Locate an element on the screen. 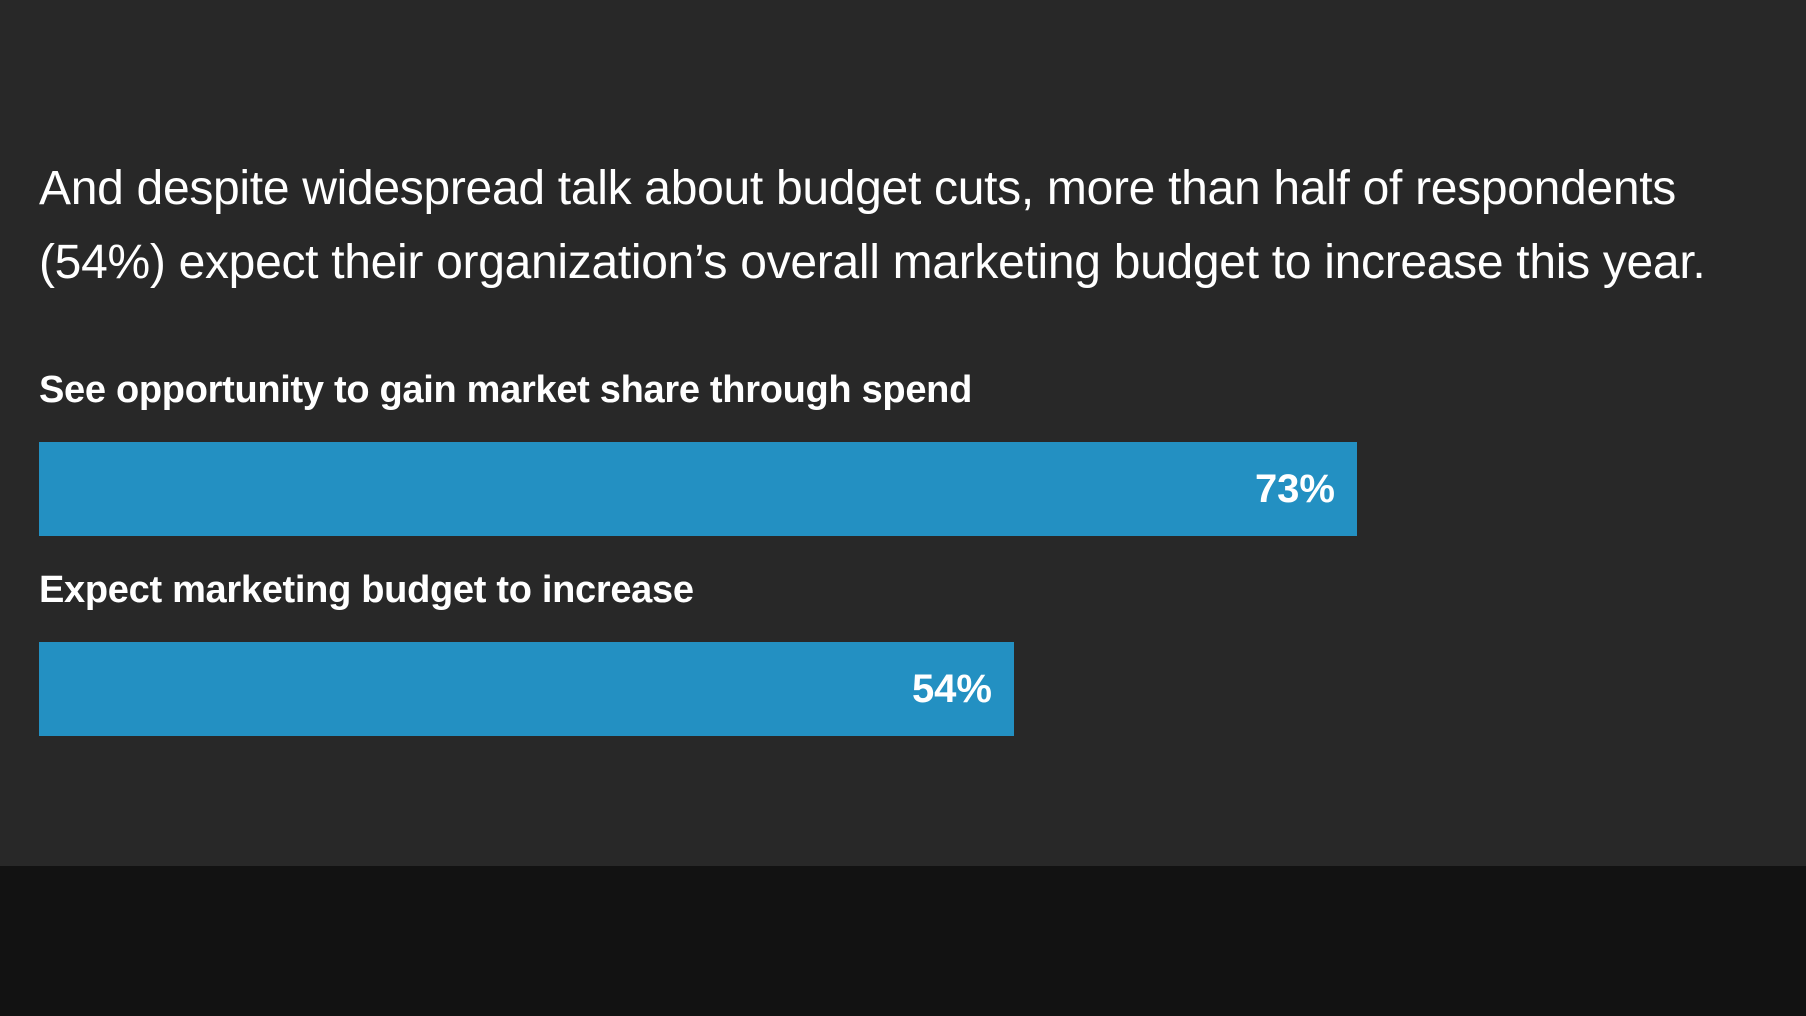 The image size is (1806, 1016). bar: 73% is located at coordinates (698, 489).